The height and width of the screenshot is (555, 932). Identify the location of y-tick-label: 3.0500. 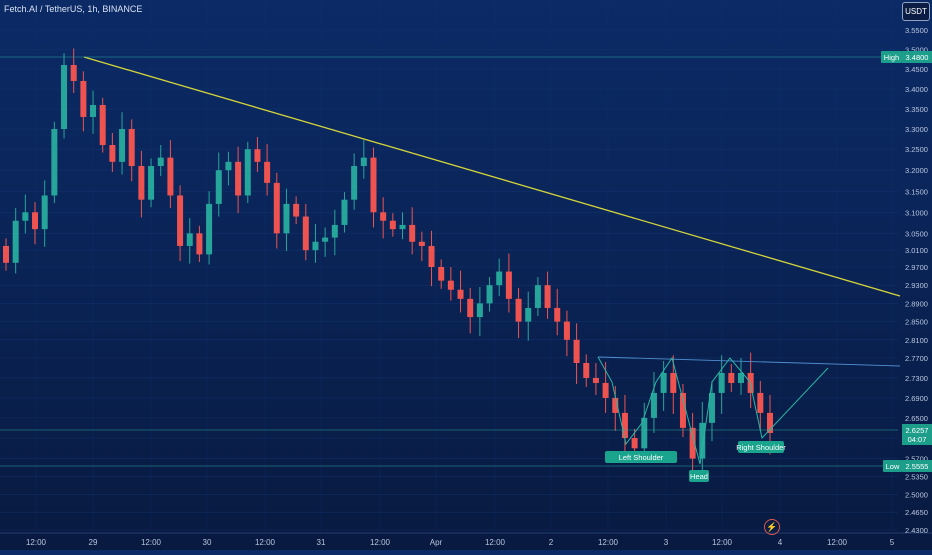
(916, 233).